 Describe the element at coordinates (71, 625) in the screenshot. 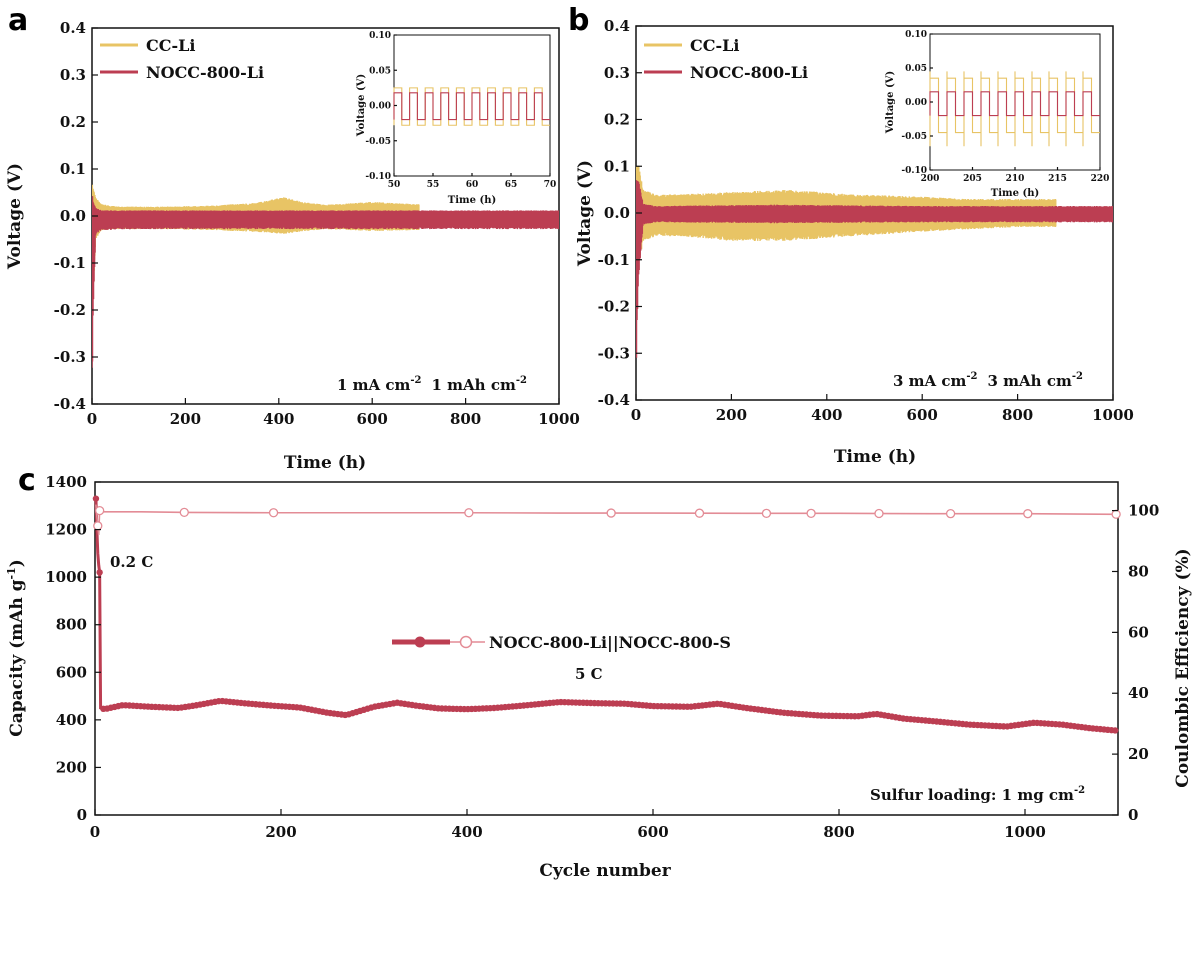

I see `panel-c-y-left-tick-label: 800` at that location.